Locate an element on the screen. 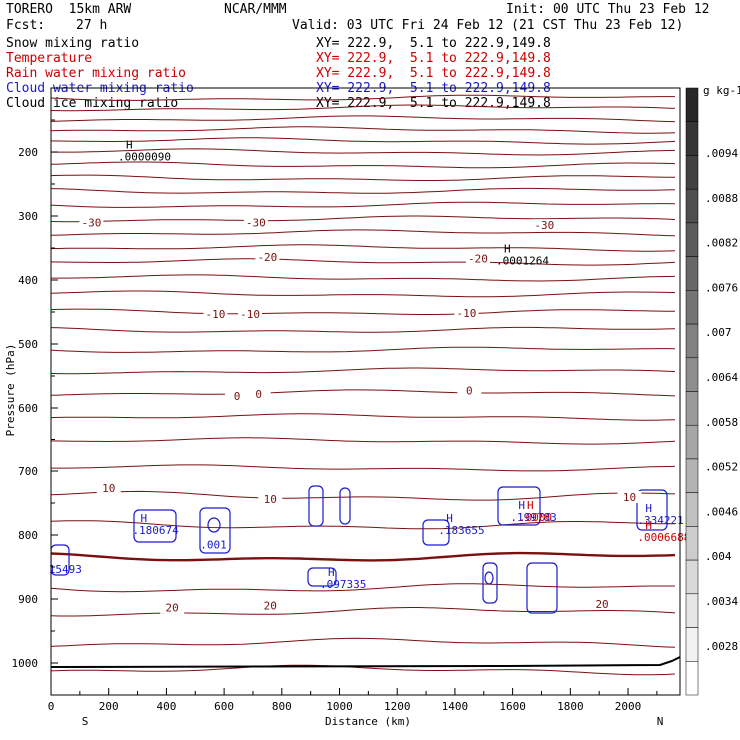 Image resolution: width=740 pixels, height=740 pixels. colorbar-label: .0064 is located at coordinates (721, 377).